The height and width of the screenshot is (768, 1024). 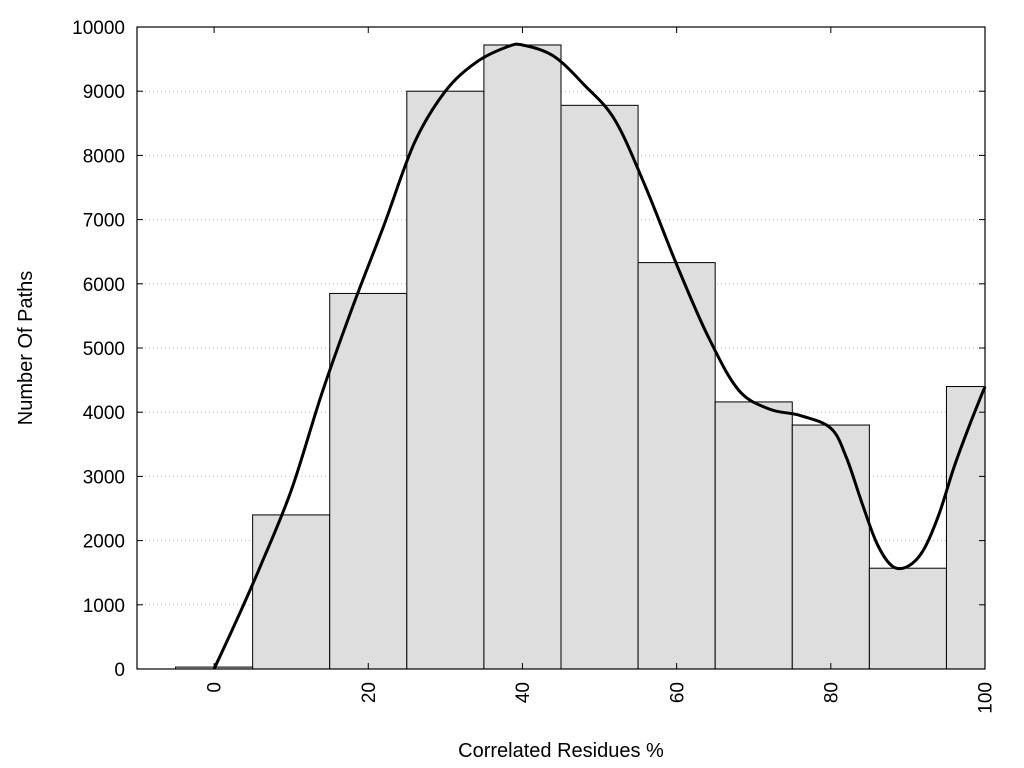 What do you see at coordinates (104, 349) in the screenshot?
I see `y-tick-label: 5000` at bounding box center [104, 349].